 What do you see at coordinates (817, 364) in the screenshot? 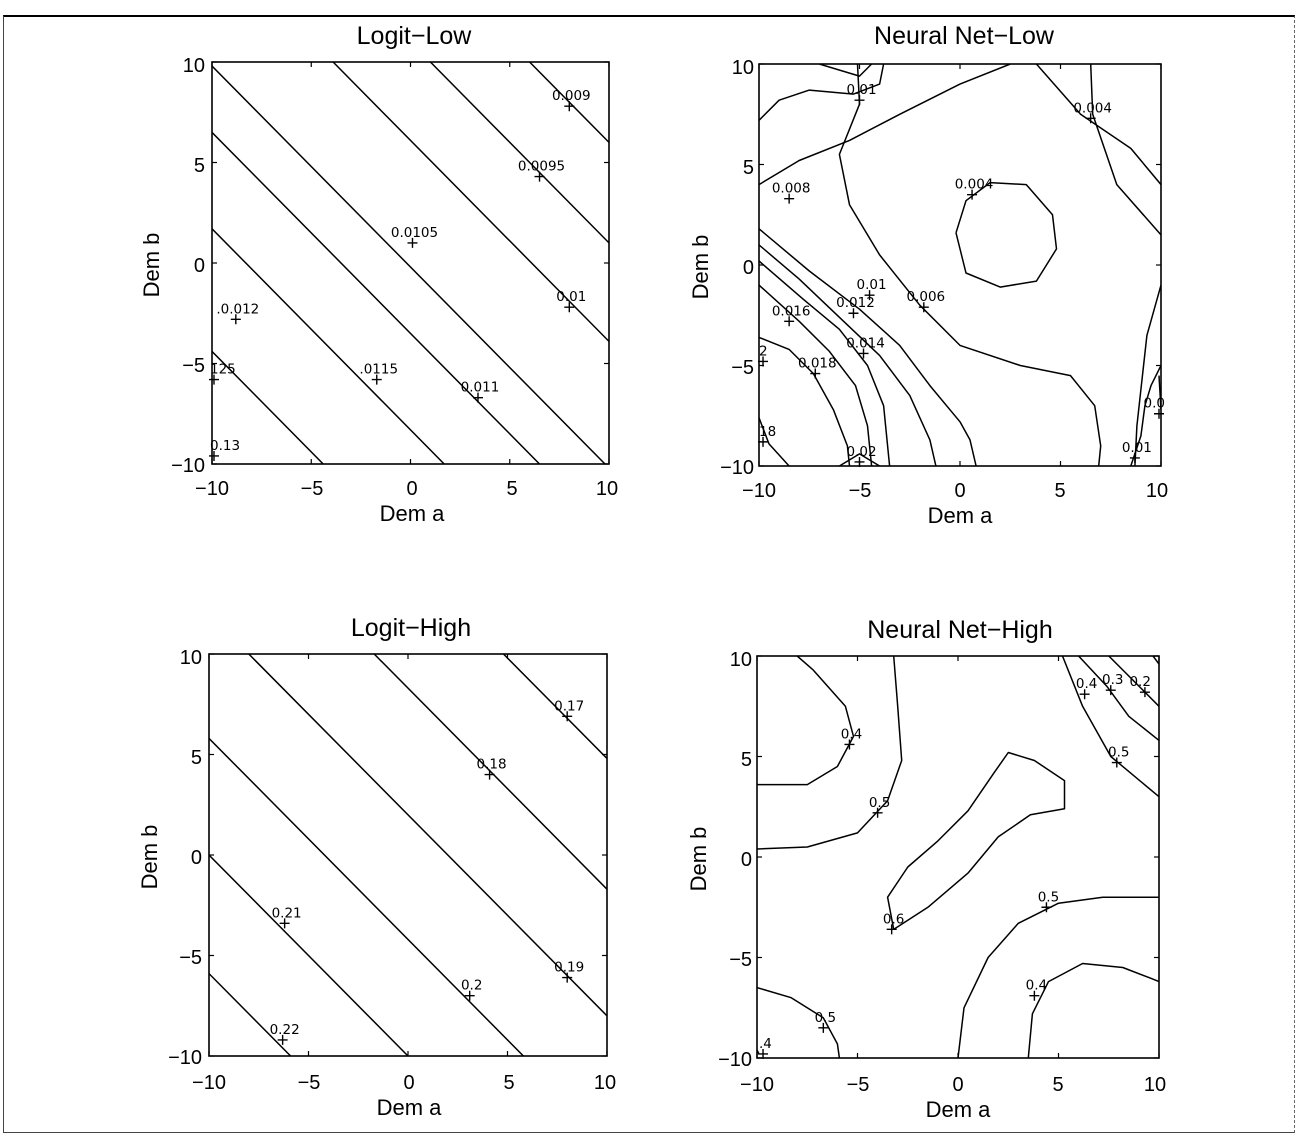
I see `contour-label: 0.018` at bounding box center [817, 364].